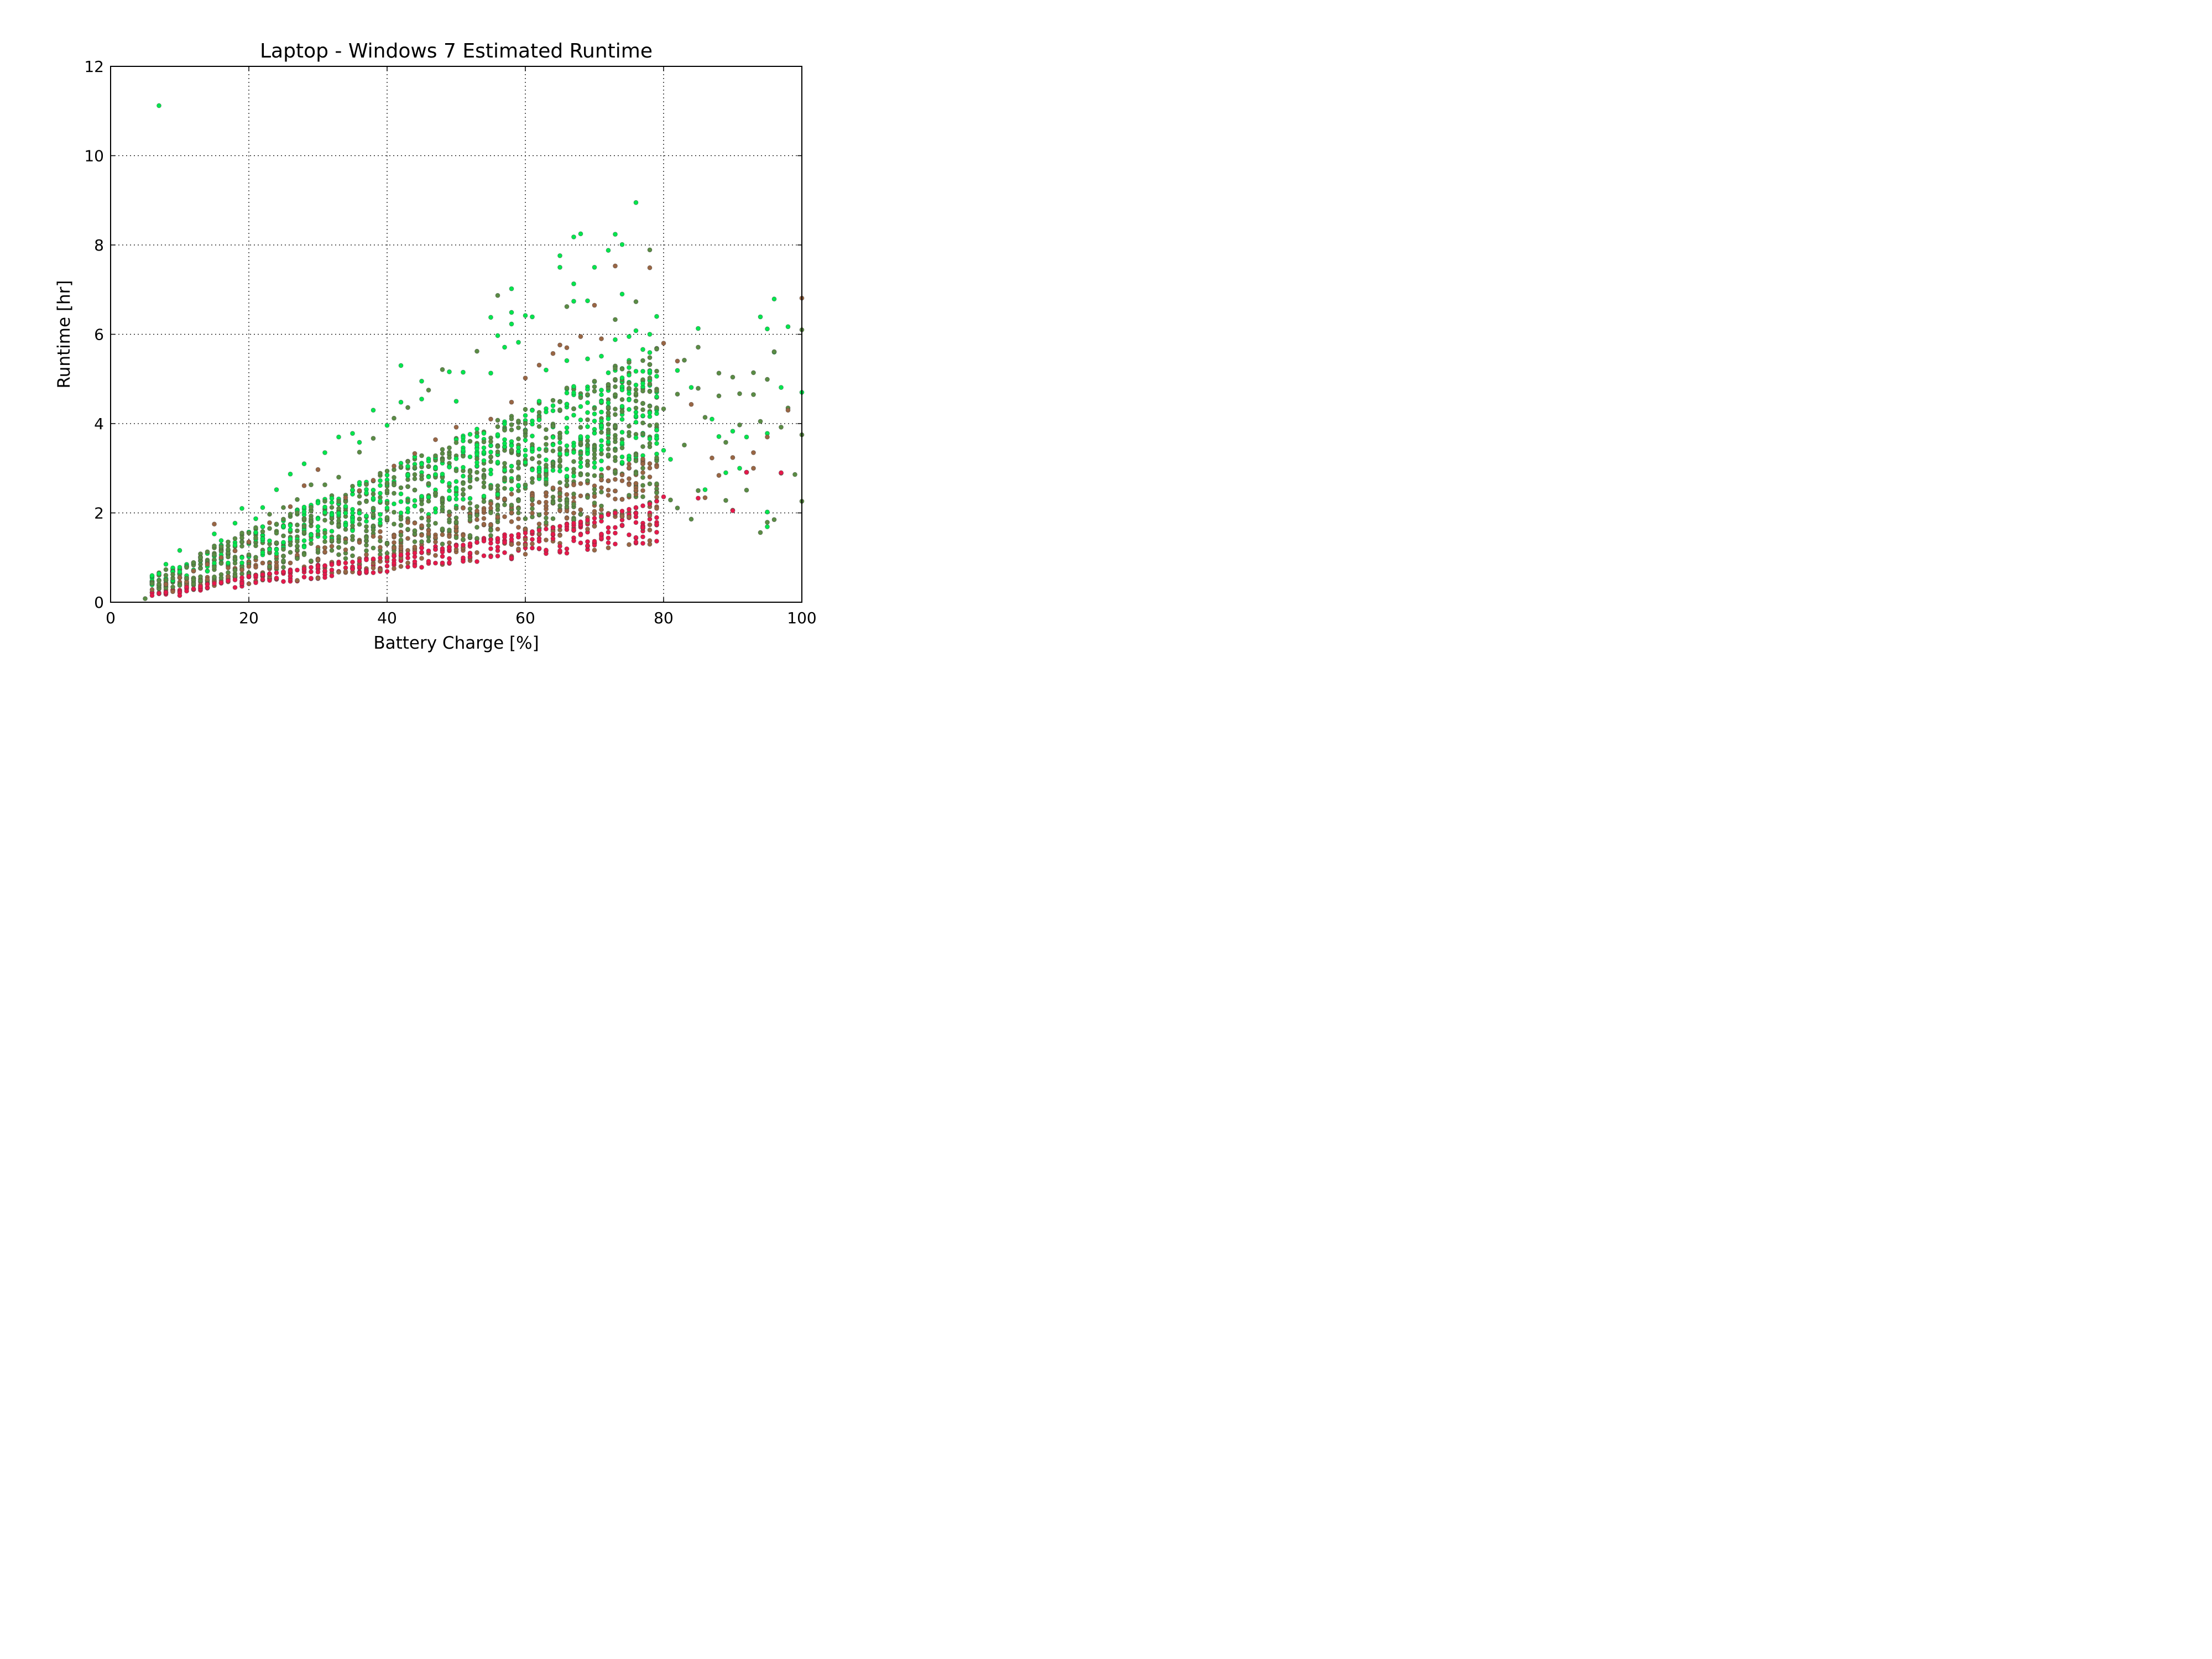 The image size is (2212, 1659). What do you see at coordinates (525, 618) in the screenshot?
I see `x-tick-label: 60` at bounding box center [525, 618].